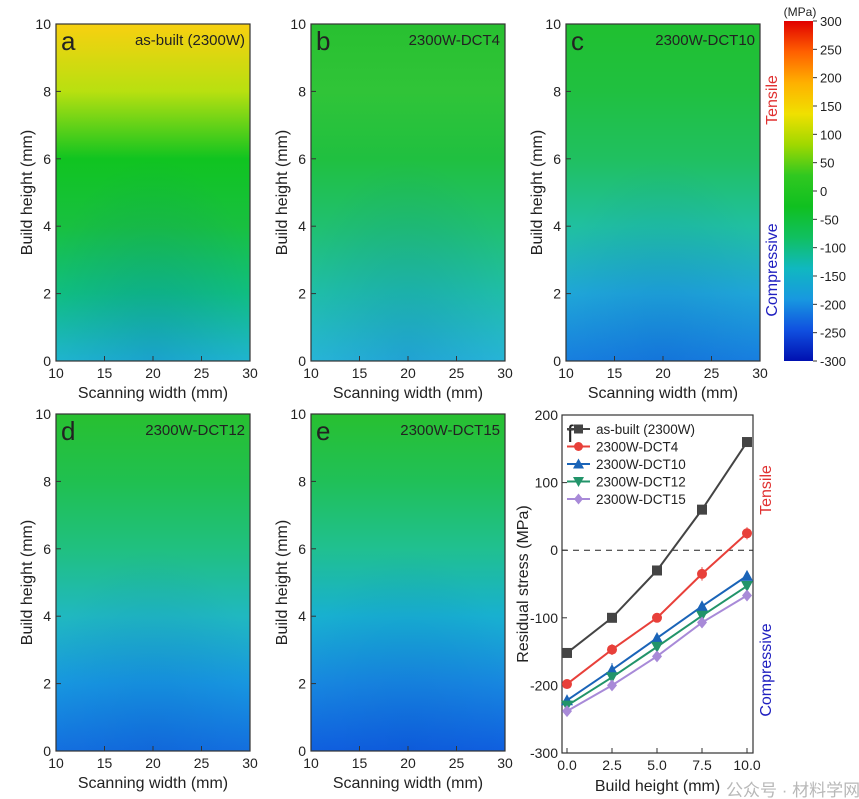 The height and width of the screenshot is (799, 859). I want to click on panel-title: 2300W-DCT4, so click(454, 40).